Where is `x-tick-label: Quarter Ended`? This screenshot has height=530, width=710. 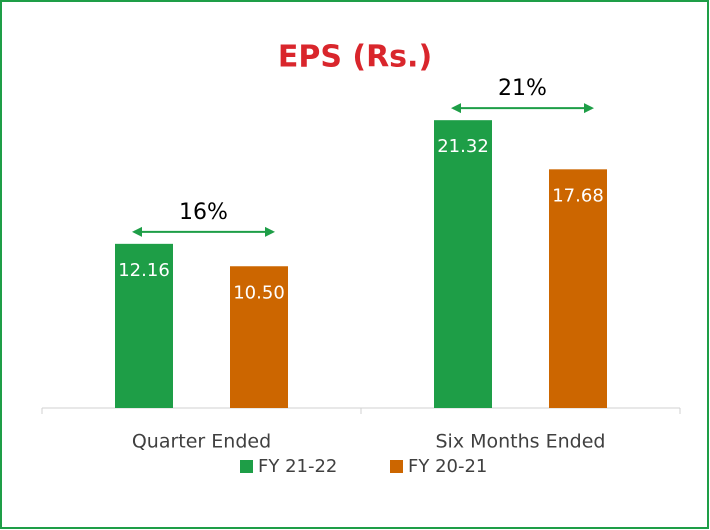
x-tick-label: Quarter Ended is located at coordinates (201, 442).